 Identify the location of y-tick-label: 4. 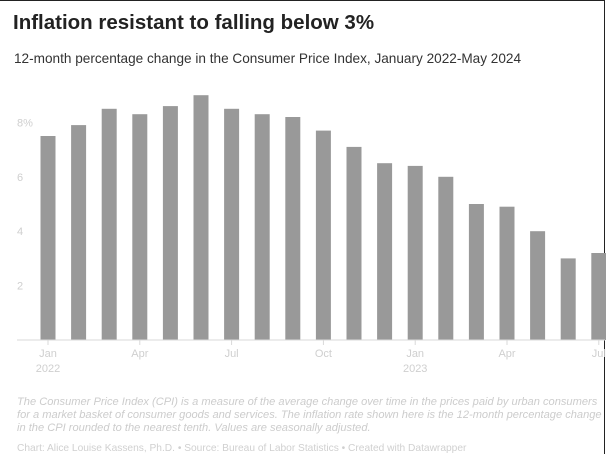
(20, 232).